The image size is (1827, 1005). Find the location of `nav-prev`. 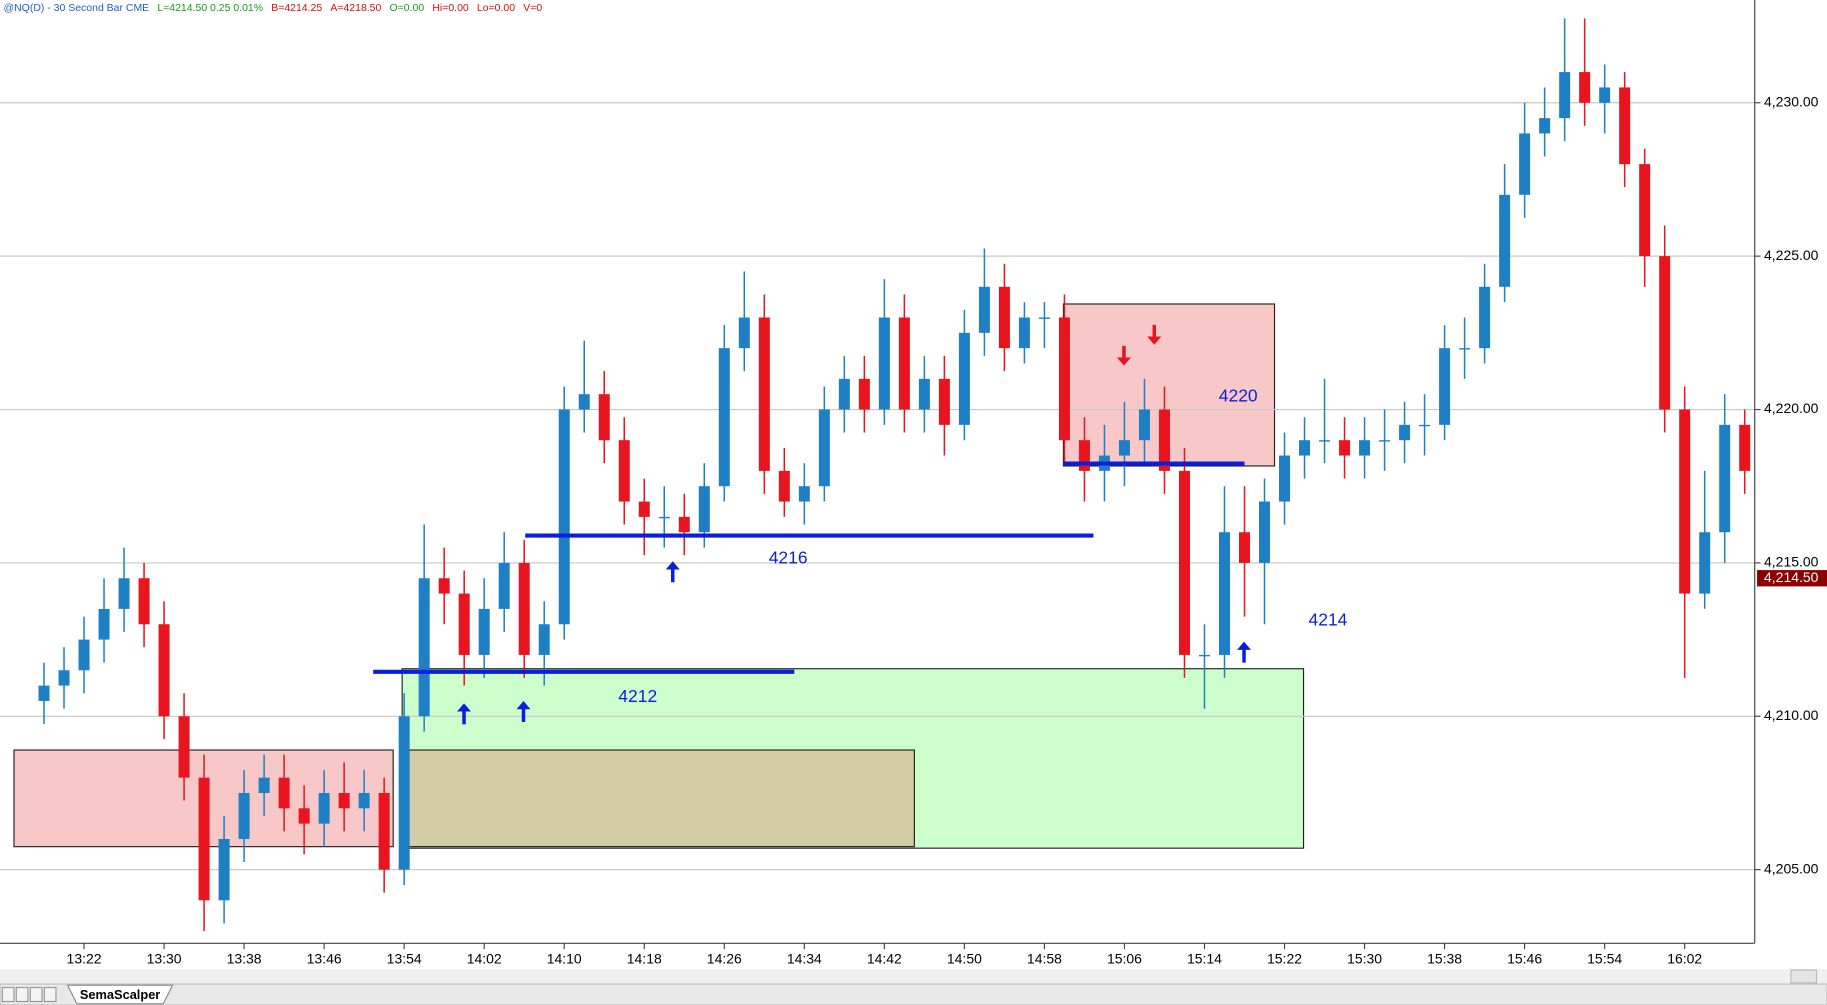

nav-prev is located at coordinates (22, 994).